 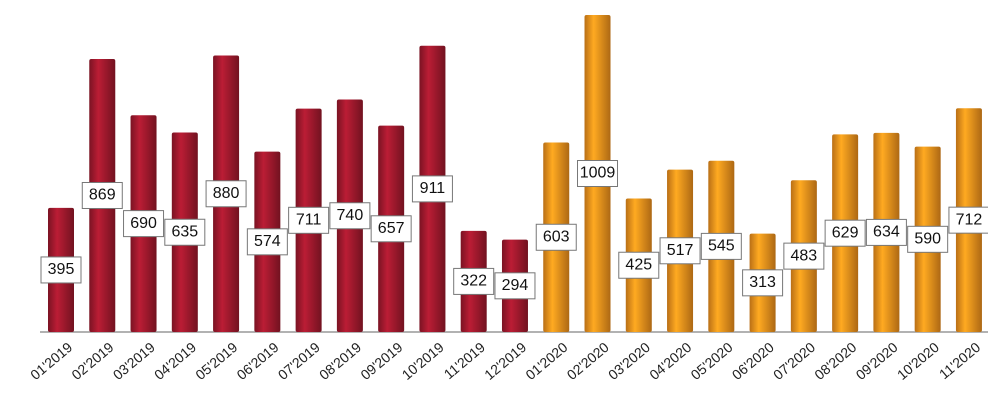 I want to click on x-tick-label: 04'2020, so click(x=670, y=361).